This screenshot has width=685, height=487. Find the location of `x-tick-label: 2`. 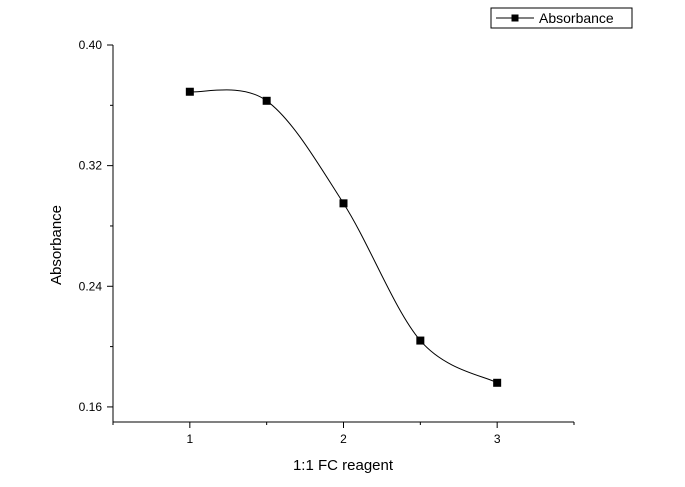

x-tick-label: 2 is located at coordinates (343, 439).